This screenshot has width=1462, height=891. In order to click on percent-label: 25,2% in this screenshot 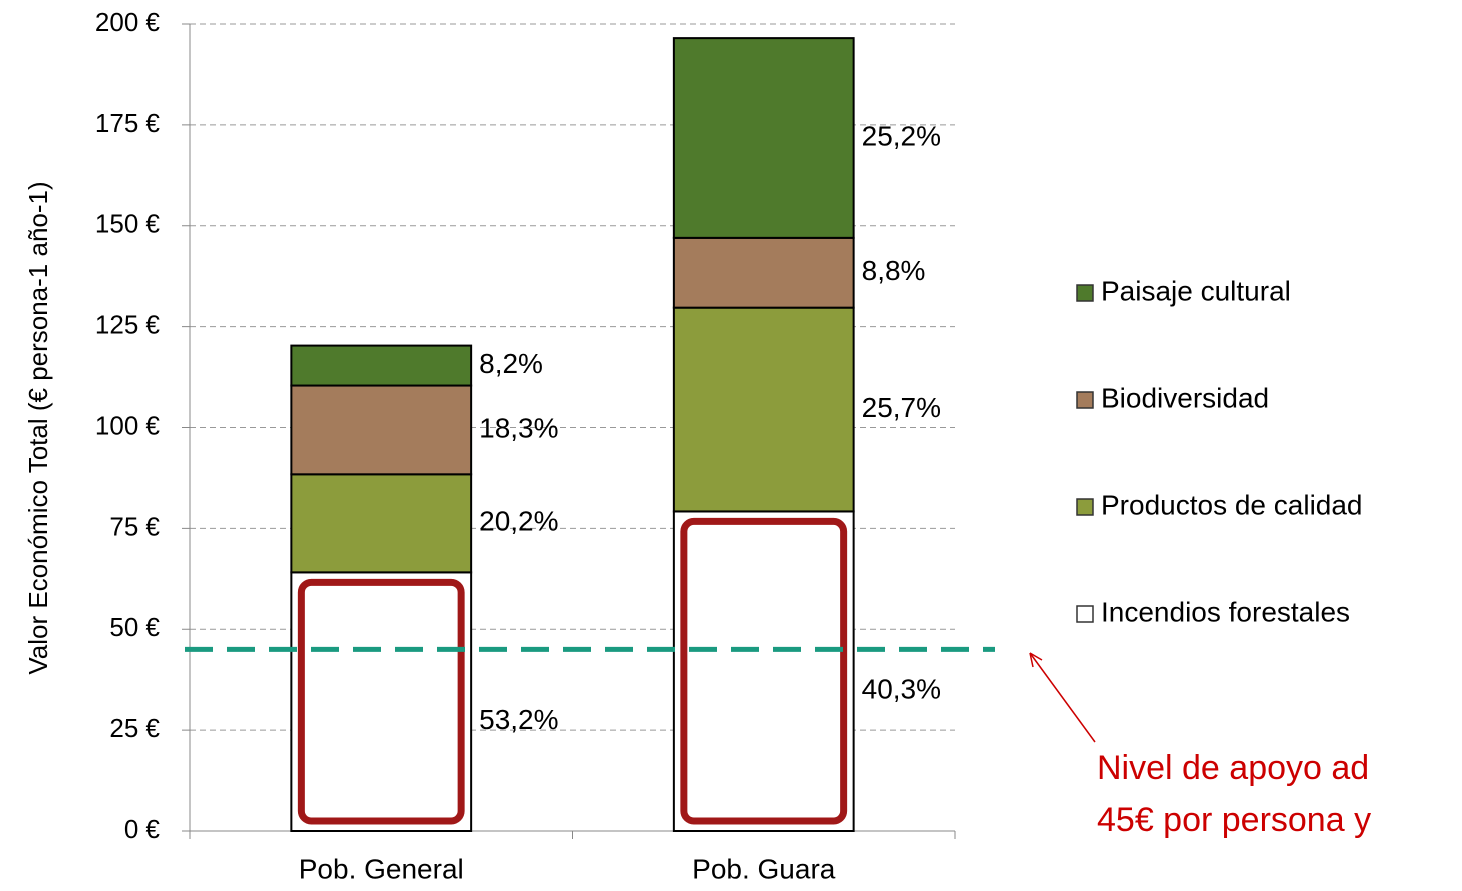, I will do `click(901, 135)`.